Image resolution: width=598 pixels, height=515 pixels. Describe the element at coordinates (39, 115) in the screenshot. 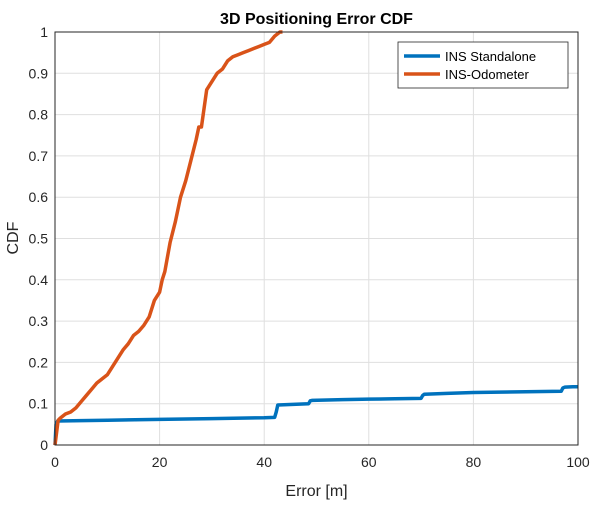

I see `y-tick-label: 0.8` at that location.